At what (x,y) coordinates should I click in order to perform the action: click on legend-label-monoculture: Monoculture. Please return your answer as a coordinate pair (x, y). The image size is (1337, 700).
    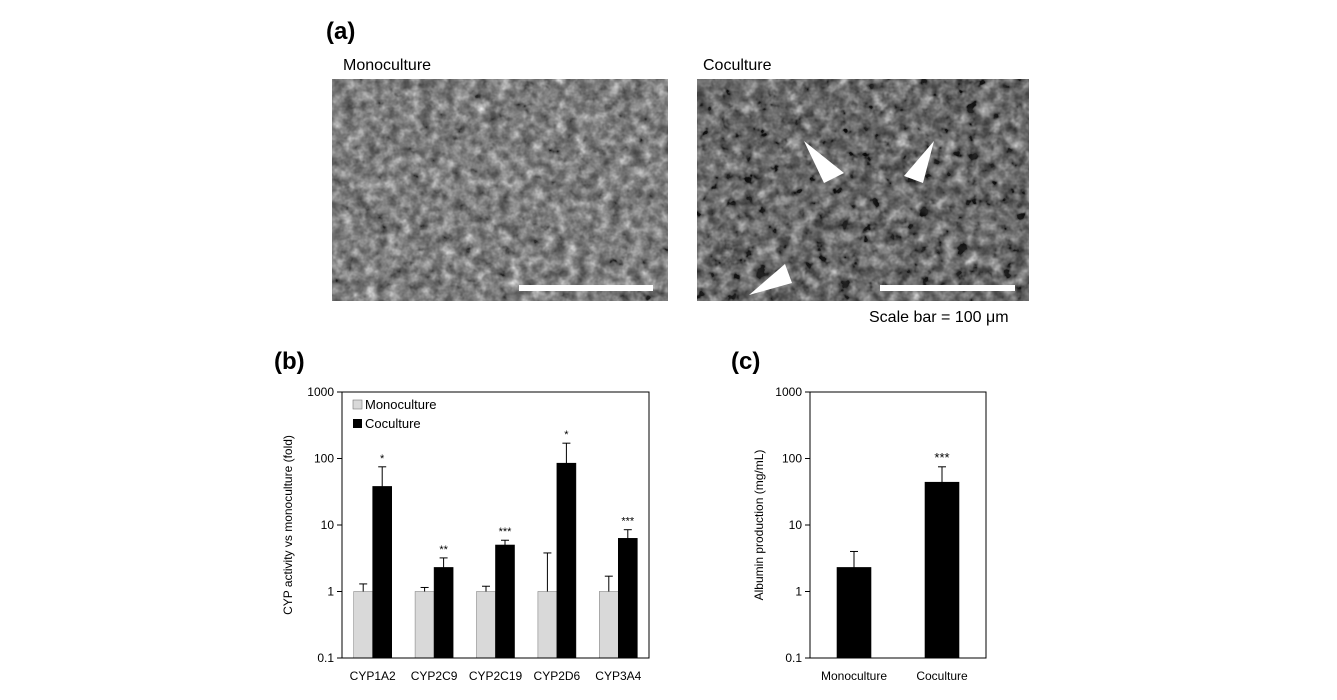
    Looking at the image, I should click on (401, 404).